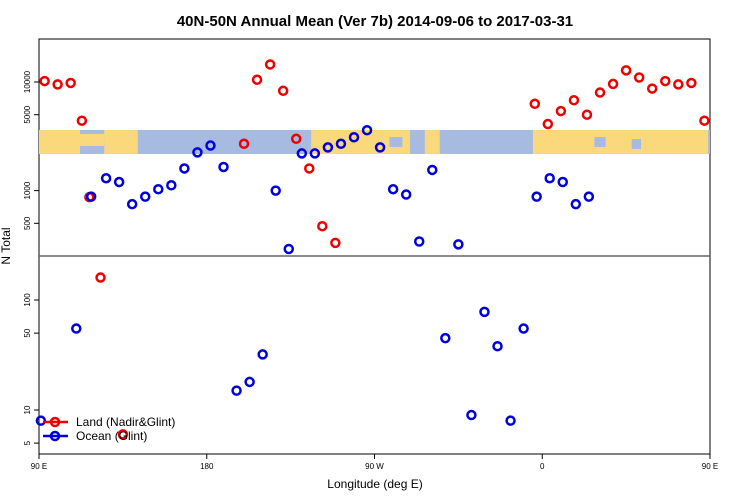 Image resolution: width=750 pixels, height=500 pixels. Describe the element at coordinates (542, 466) in the screenshot. I see `x-tick-label: 0` at that location.